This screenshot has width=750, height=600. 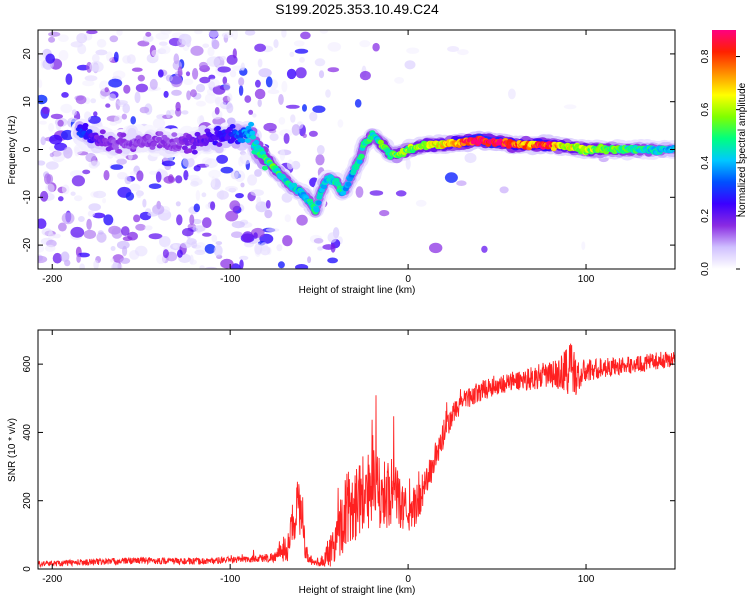 I want to click on colorbar-tick-label: 0.6, so click(x=705, y=109).